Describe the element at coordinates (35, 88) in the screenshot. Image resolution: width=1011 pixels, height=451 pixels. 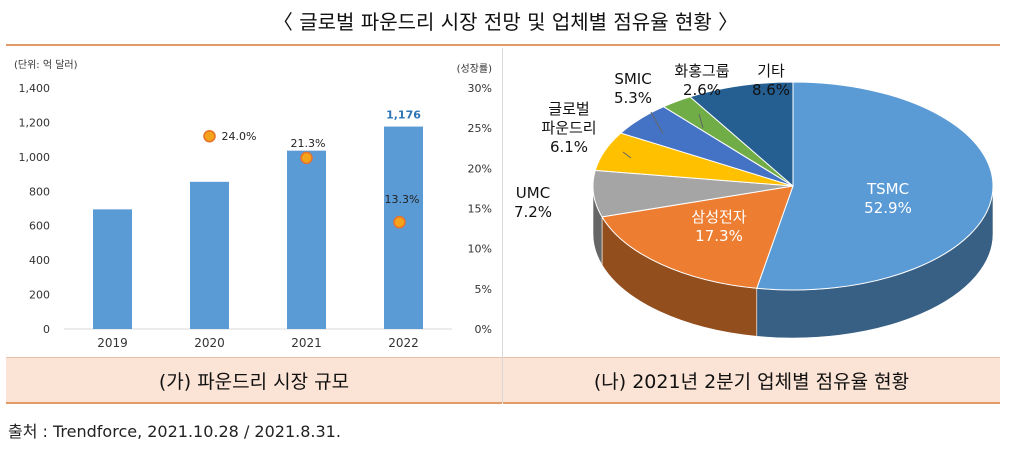
I see `y-tick-label: 1,400` at that location.